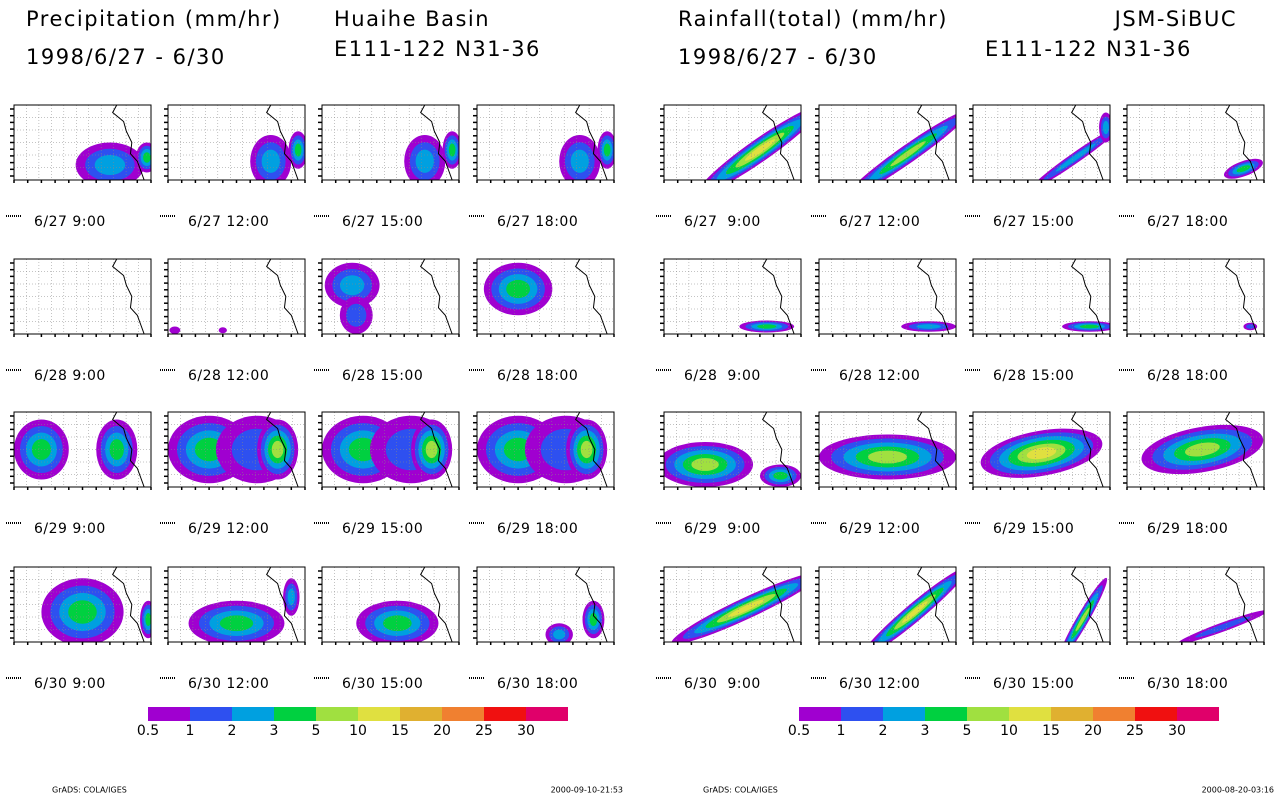  Describe the element at coordinates (89, 790) in the screenshot. I see `footer: GrADS: COLA/IGES` at that location.